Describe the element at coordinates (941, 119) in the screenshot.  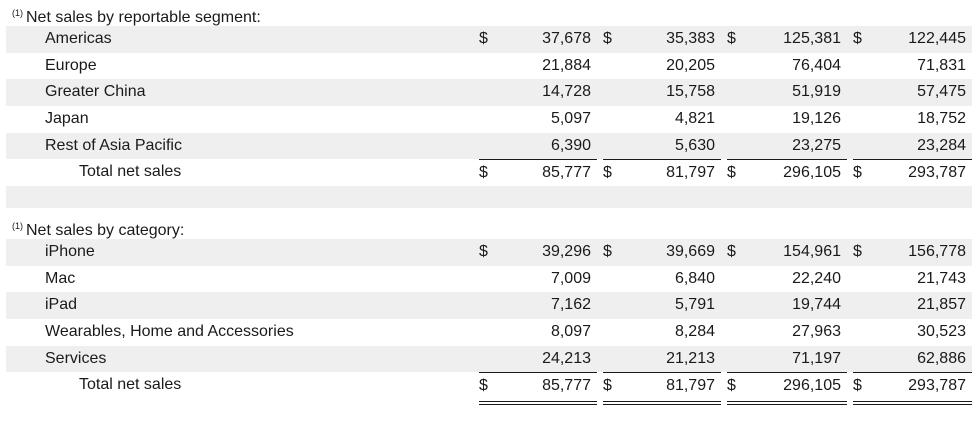
I see `cell-value: 18,752` at that location.